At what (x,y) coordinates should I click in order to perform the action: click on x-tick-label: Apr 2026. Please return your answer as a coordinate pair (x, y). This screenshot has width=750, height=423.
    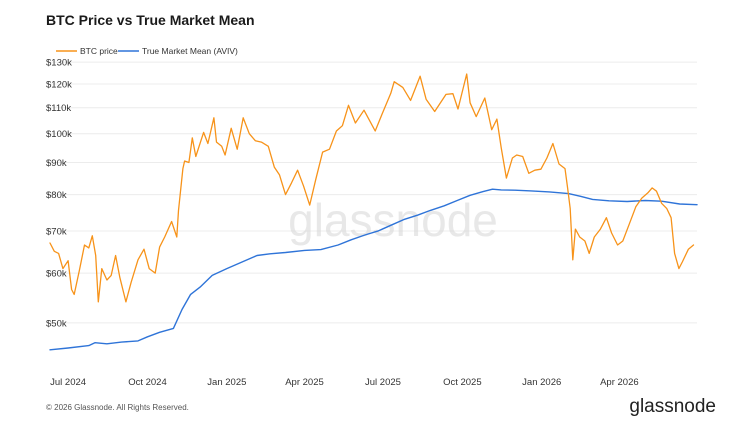
    Looking at the image, I should click on (619, 382).